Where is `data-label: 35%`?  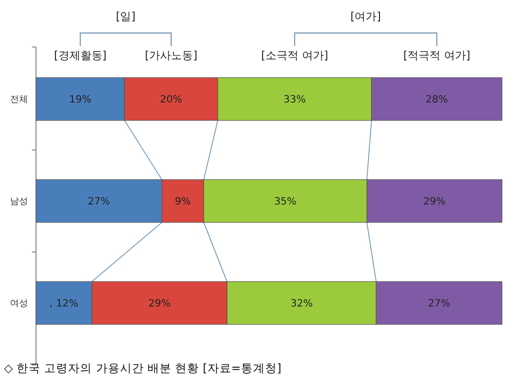 data-label: 35% is located at coordinates (285, 202).